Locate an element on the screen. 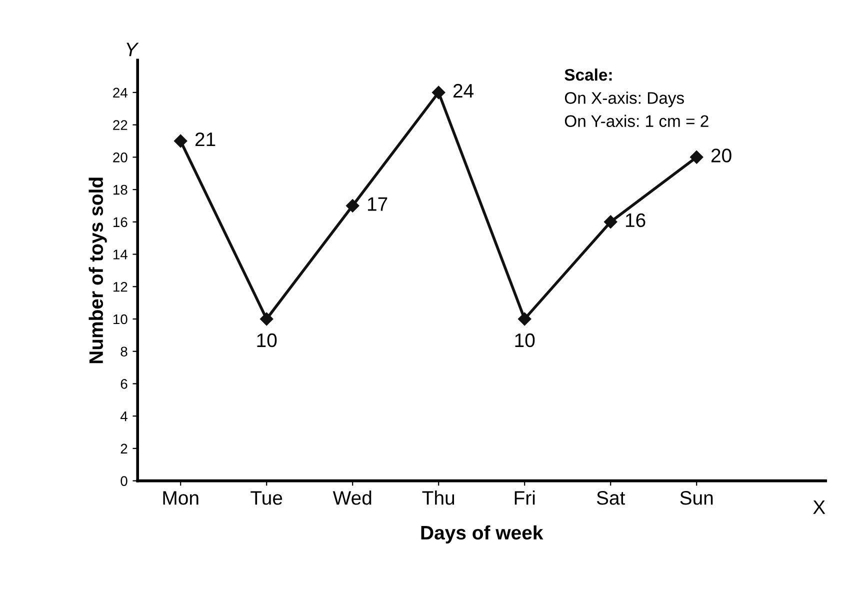  y-tick-label: 6 is located at coordinates (124, 384).